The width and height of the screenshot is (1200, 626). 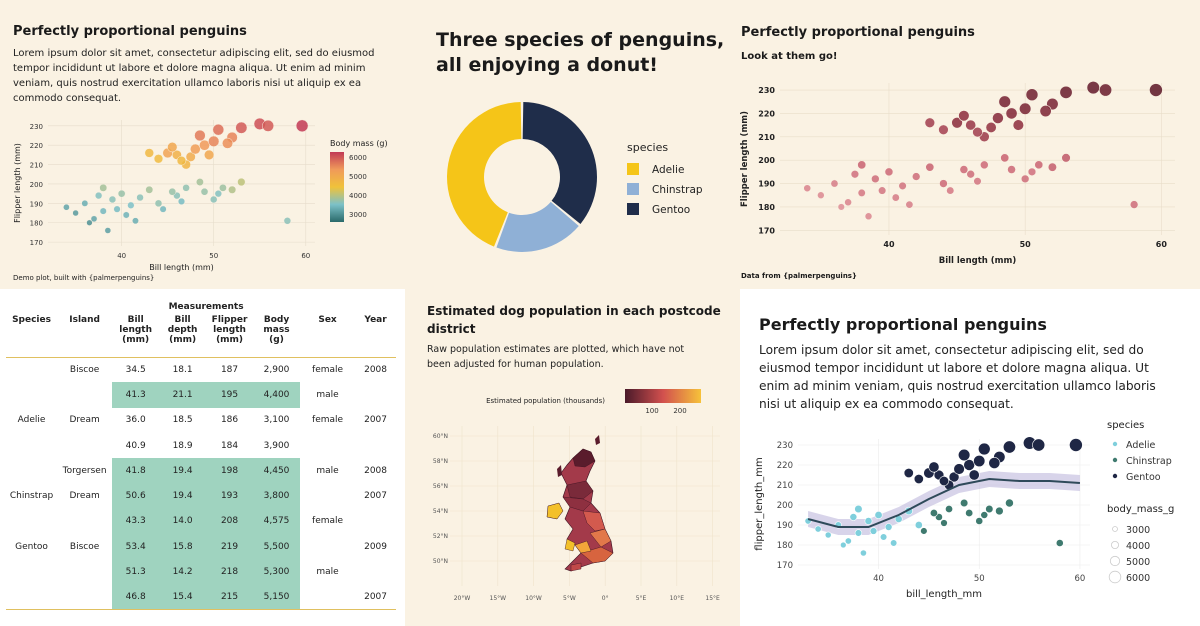 What do you see at coordinates (31, 546) in the screenshot?
I see `cell-species: Gentoo` at bounding box center [31, 546].